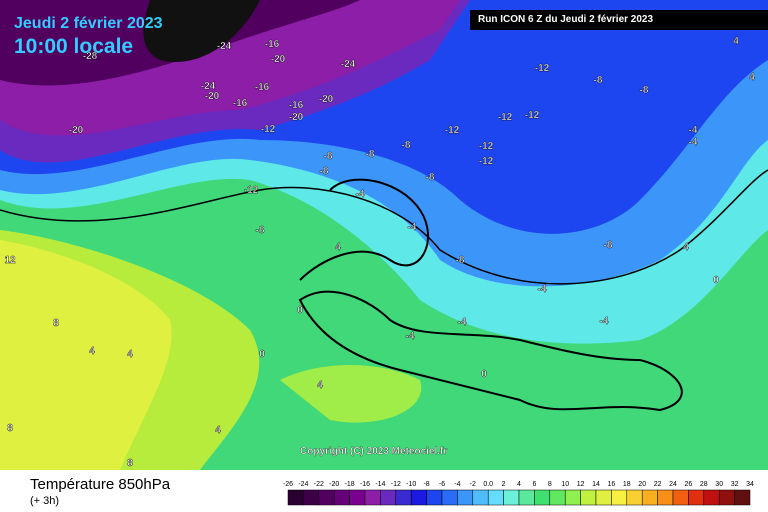  What do you see at coordinates (442, 484) in the screenshot?
I see `scale-label: -6` at bounding box center [442, 484].